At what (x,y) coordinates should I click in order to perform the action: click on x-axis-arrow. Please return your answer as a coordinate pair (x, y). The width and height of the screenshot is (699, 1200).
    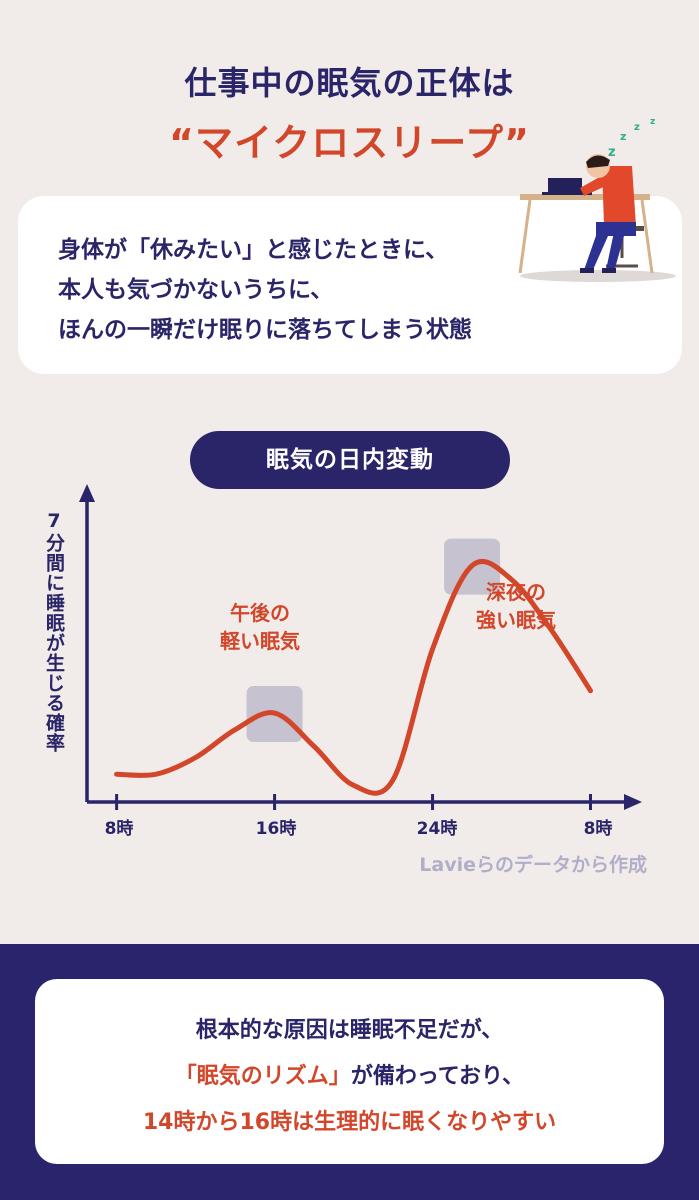
    Looking at the image, I should click on (633, 802).